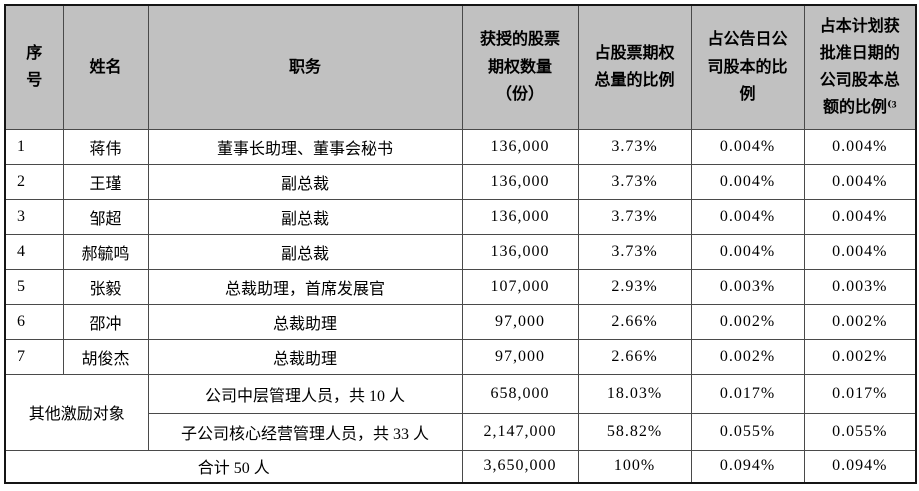  I want to click on cell-pct-of-total: 58.82%, so click(634, 431).